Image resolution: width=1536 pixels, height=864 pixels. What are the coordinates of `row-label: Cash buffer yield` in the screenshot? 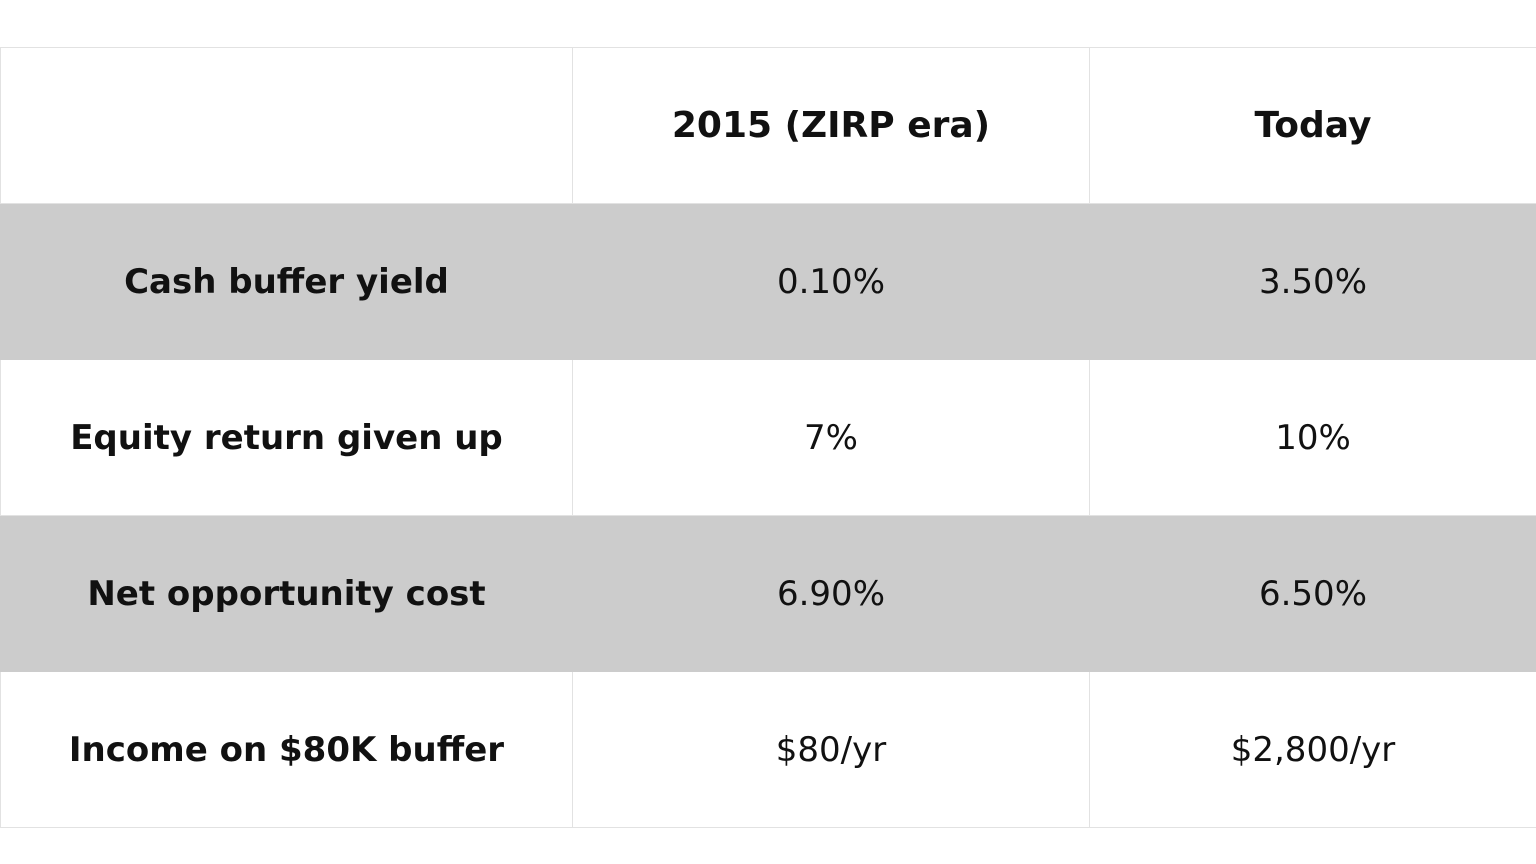 It's located at (286, 281).